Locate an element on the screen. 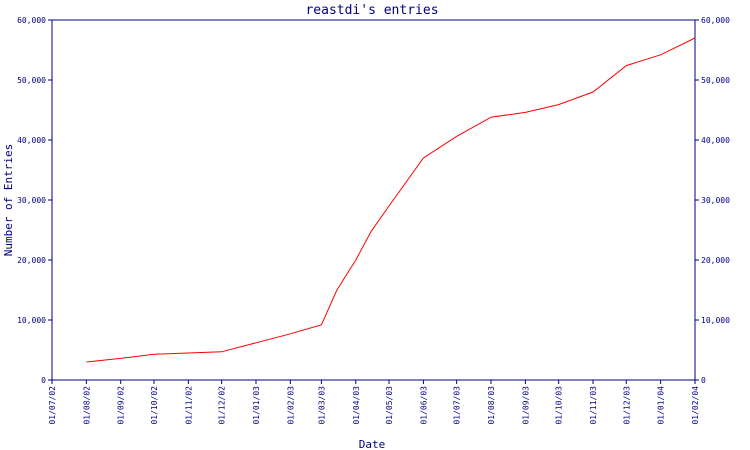 The height and width of the screenshot is (450, 750). x-tick-label: 01/07/02 is located at coordinates (52, 405).